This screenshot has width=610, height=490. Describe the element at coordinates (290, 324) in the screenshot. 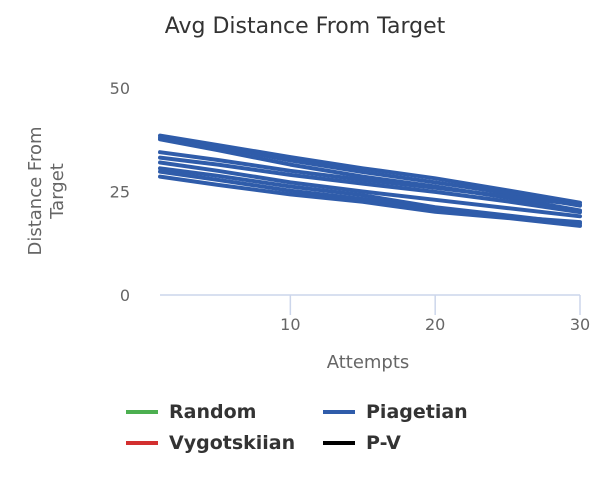

I see `x-tick-label: 10` at that location.